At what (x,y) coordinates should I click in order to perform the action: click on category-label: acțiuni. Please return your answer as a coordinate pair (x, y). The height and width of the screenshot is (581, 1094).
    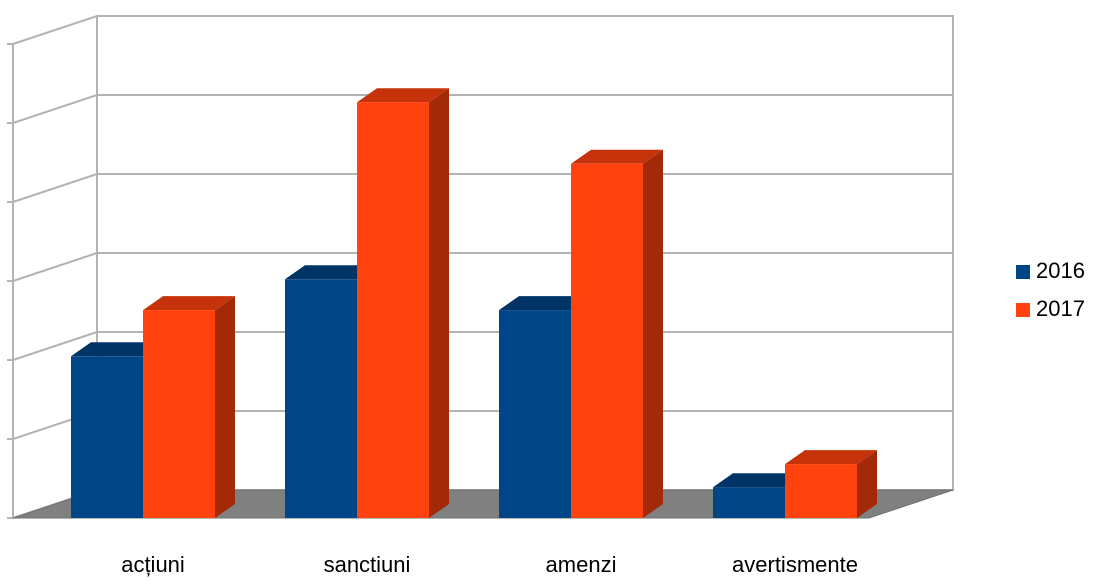
    Looking at the image, I should click on (153, 564).